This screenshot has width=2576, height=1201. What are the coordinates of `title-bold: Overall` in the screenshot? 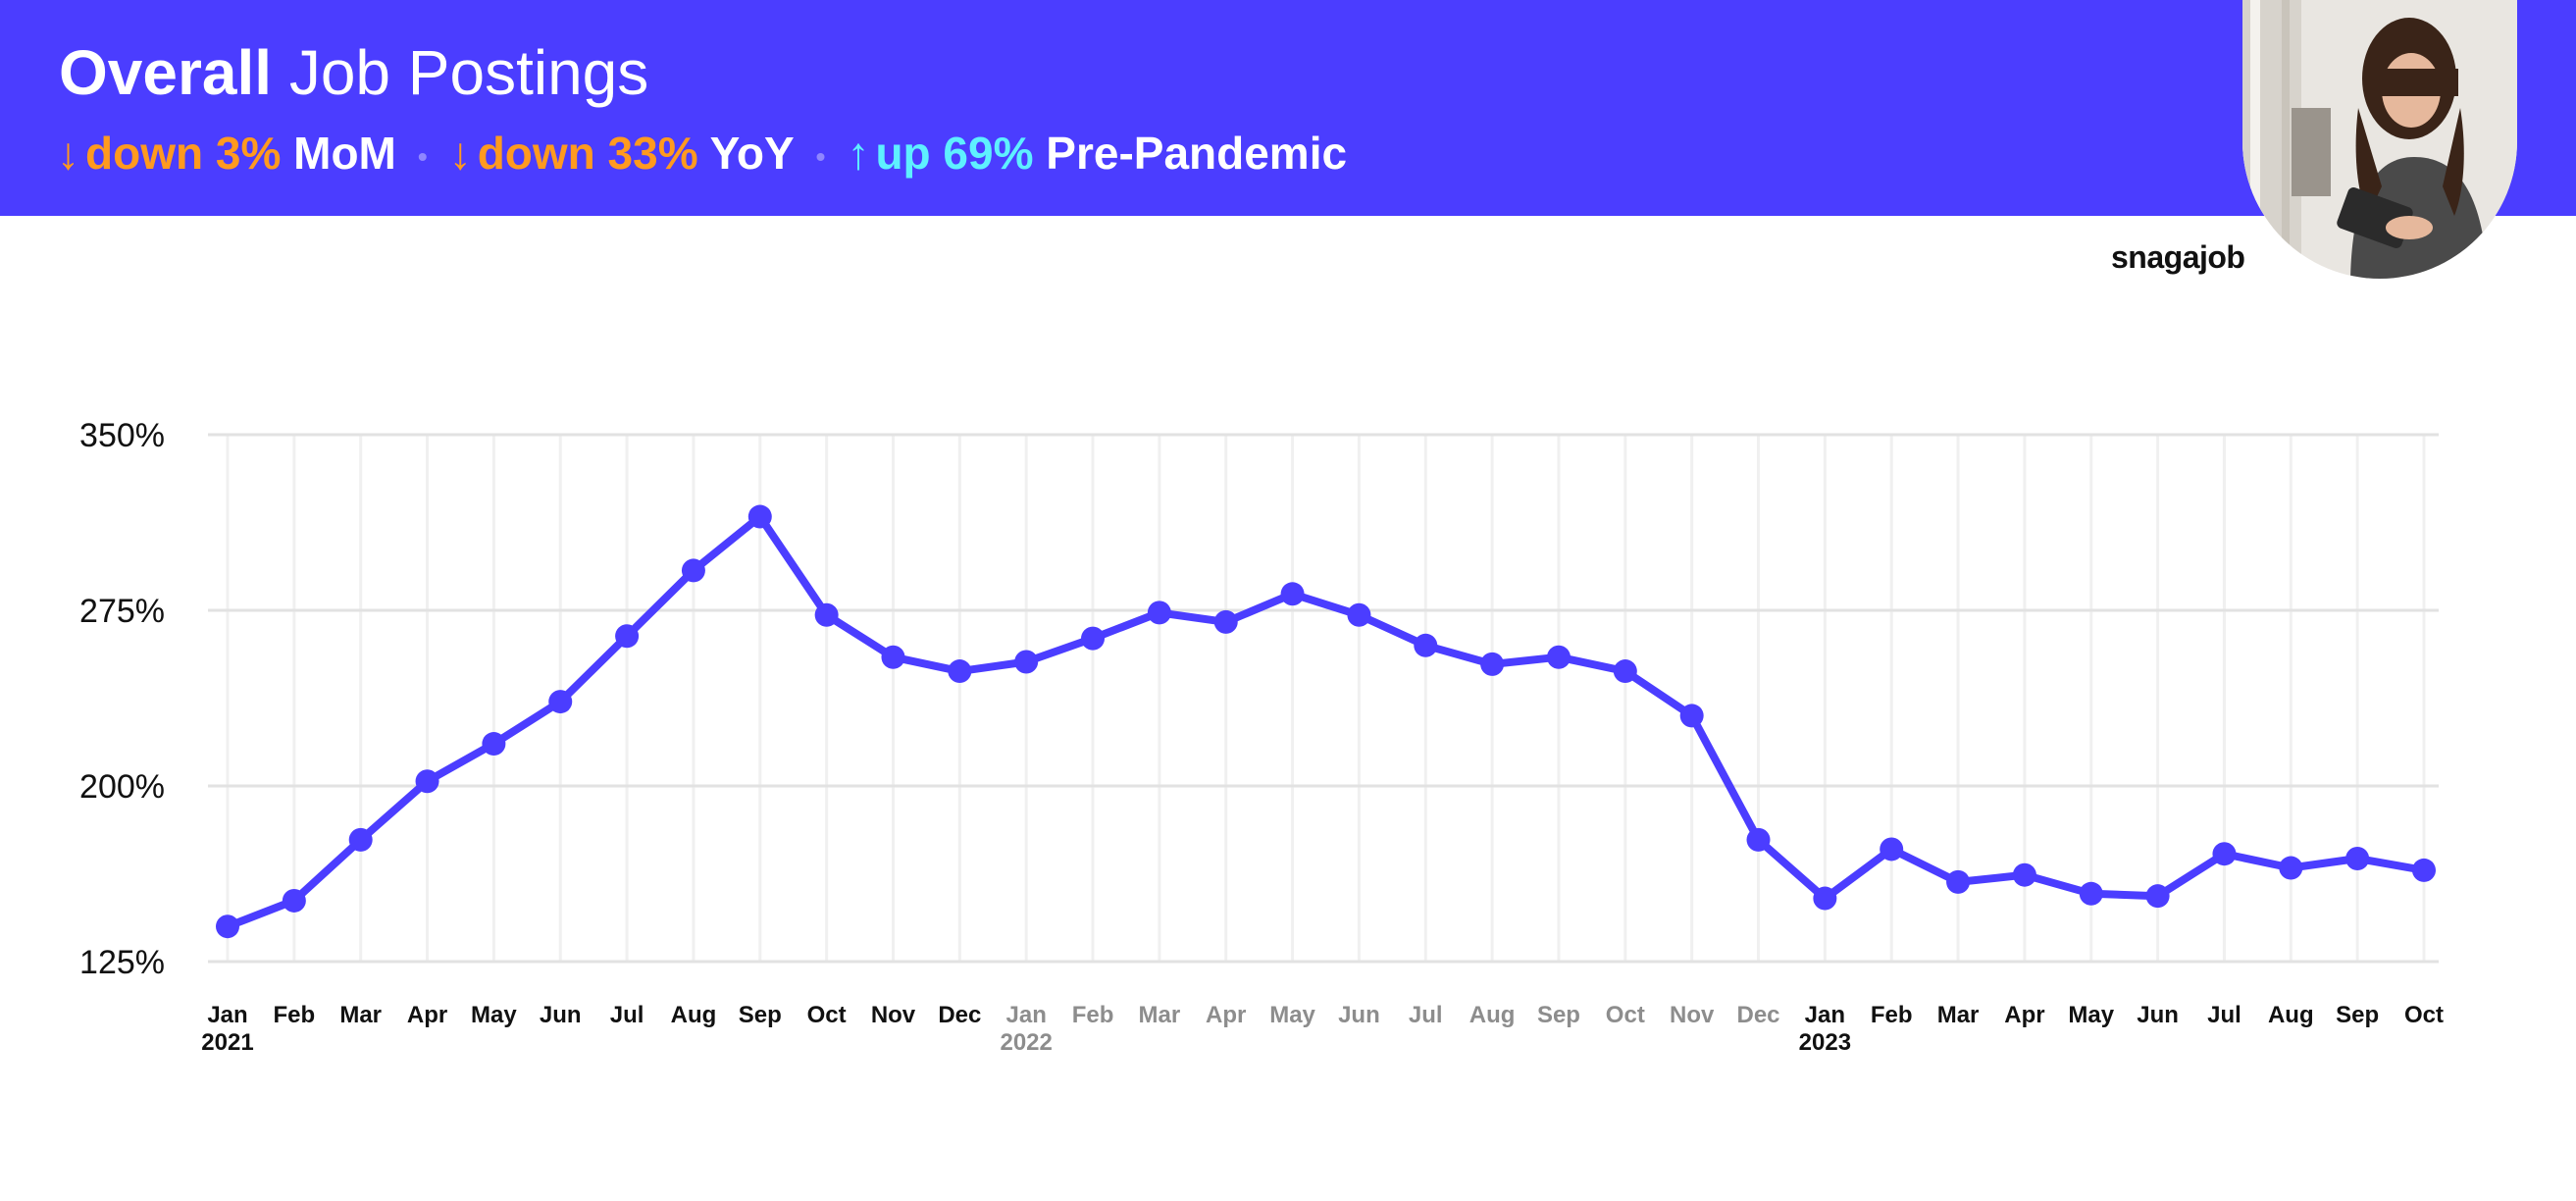 It's located at (166, 72).